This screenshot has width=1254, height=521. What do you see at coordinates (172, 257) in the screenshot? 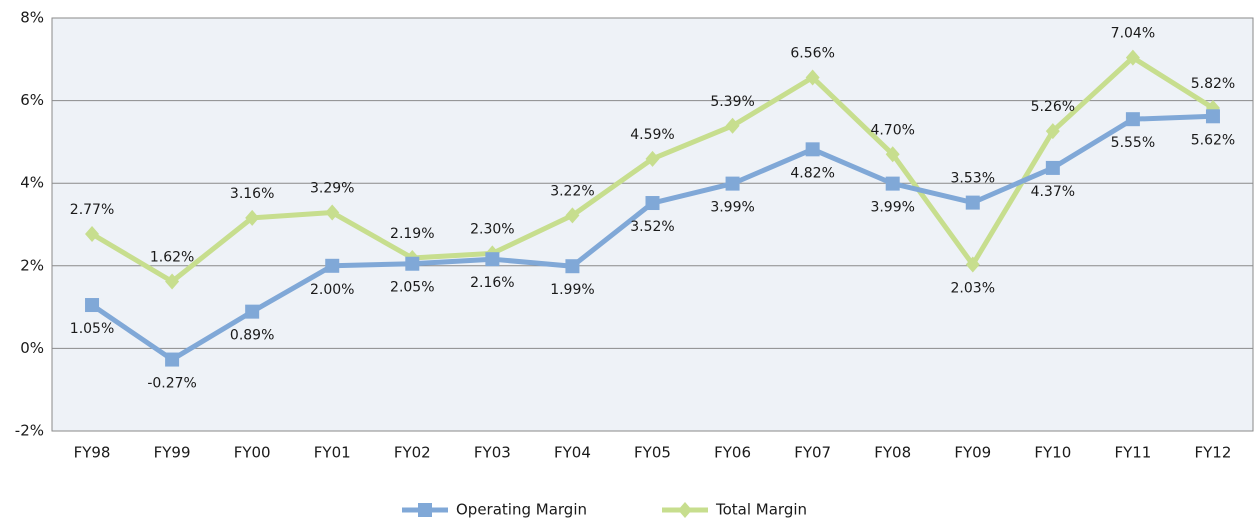
I see `data-label: 1.62%` at bounding box center [172, 257].